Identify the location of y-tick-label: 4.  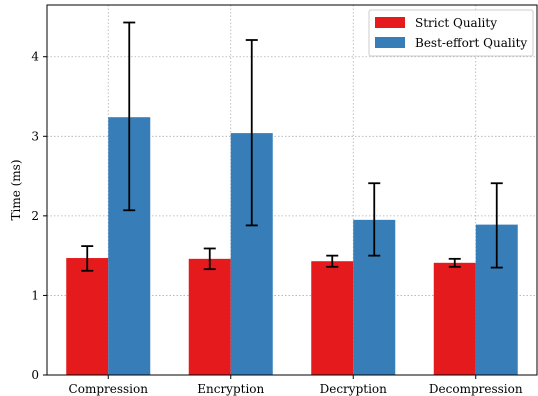
(35, 57).